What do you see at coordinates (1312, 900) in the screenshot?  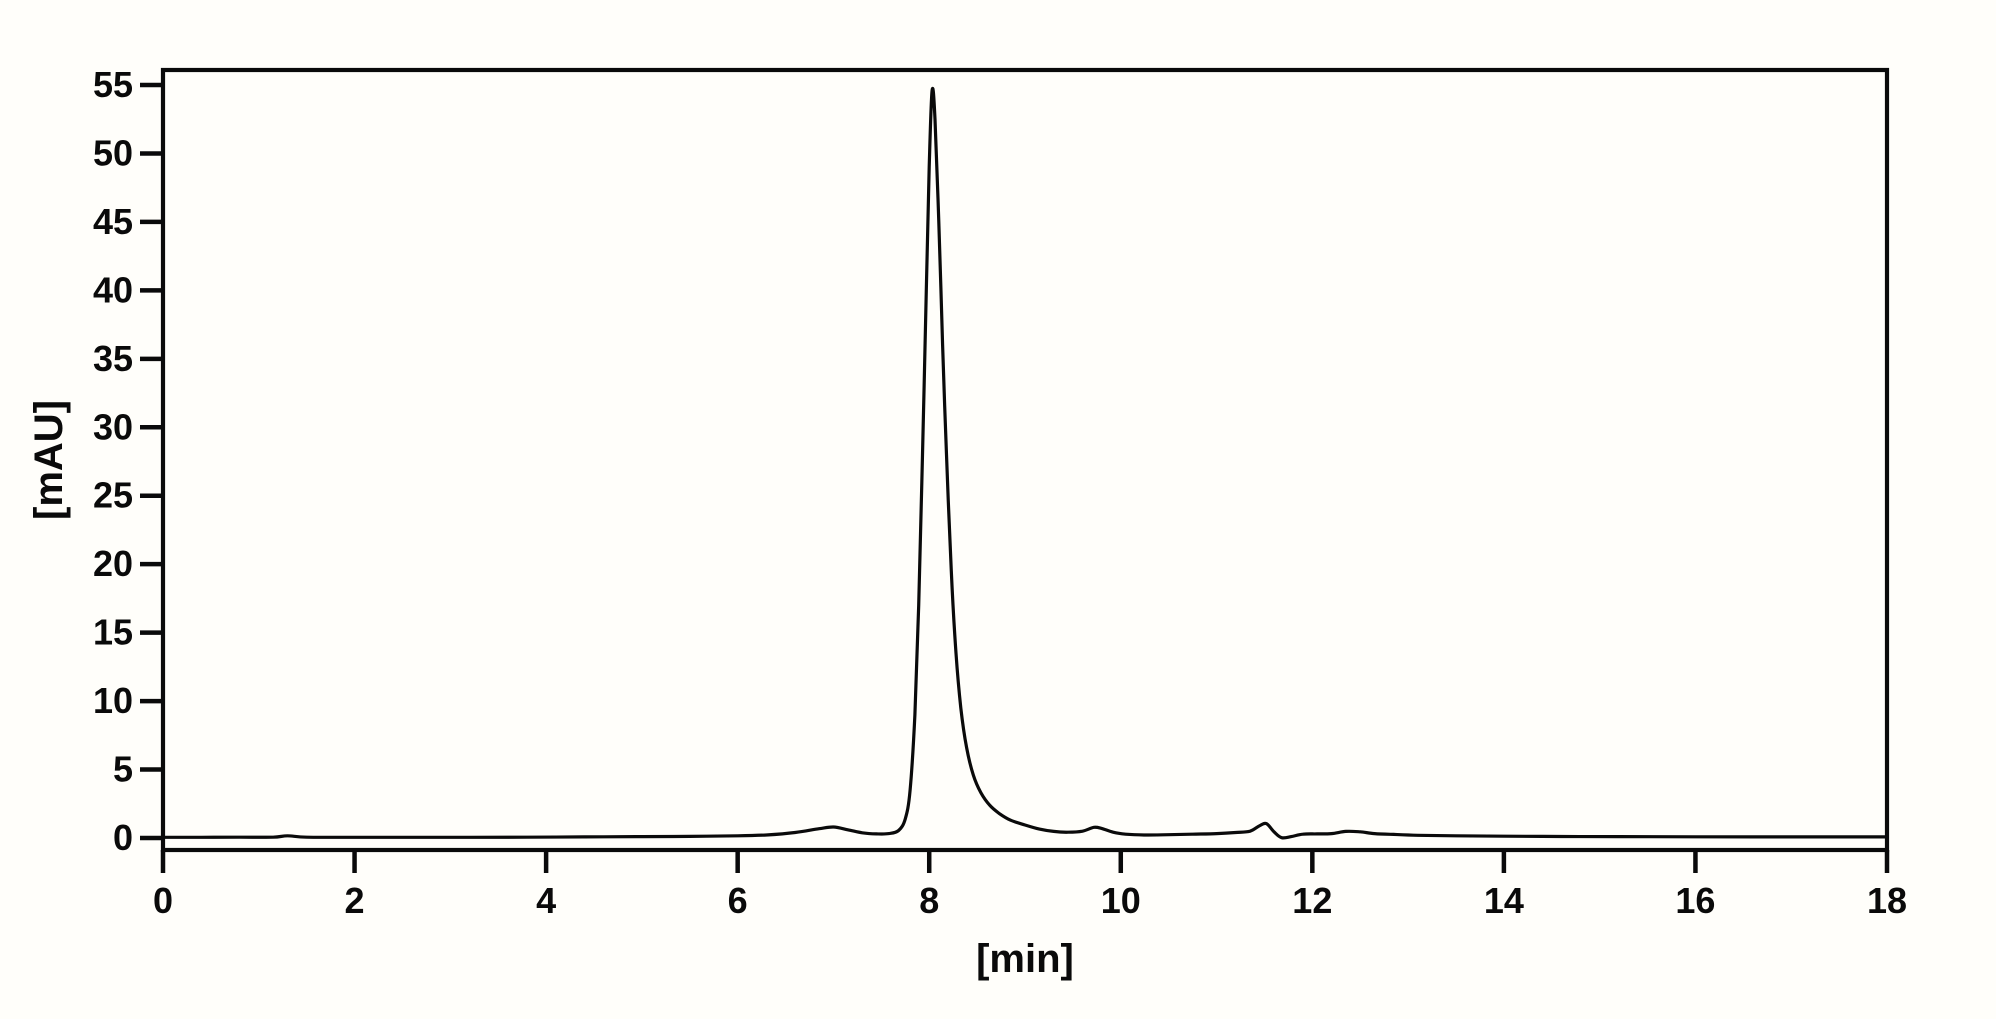 I see `x-axis-tick-label: 12` at bounding box center [1312, 900].